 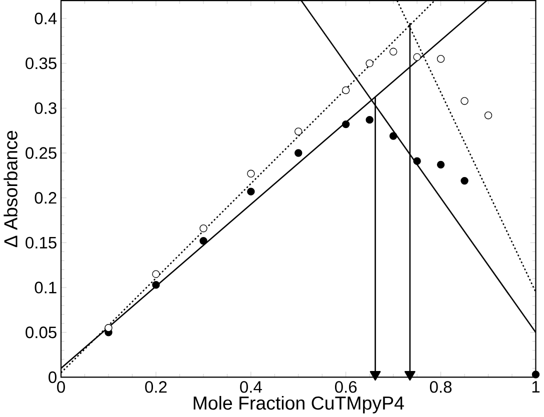 I want to click on x-tick-label: 0.6, so click(x=346, y=387).